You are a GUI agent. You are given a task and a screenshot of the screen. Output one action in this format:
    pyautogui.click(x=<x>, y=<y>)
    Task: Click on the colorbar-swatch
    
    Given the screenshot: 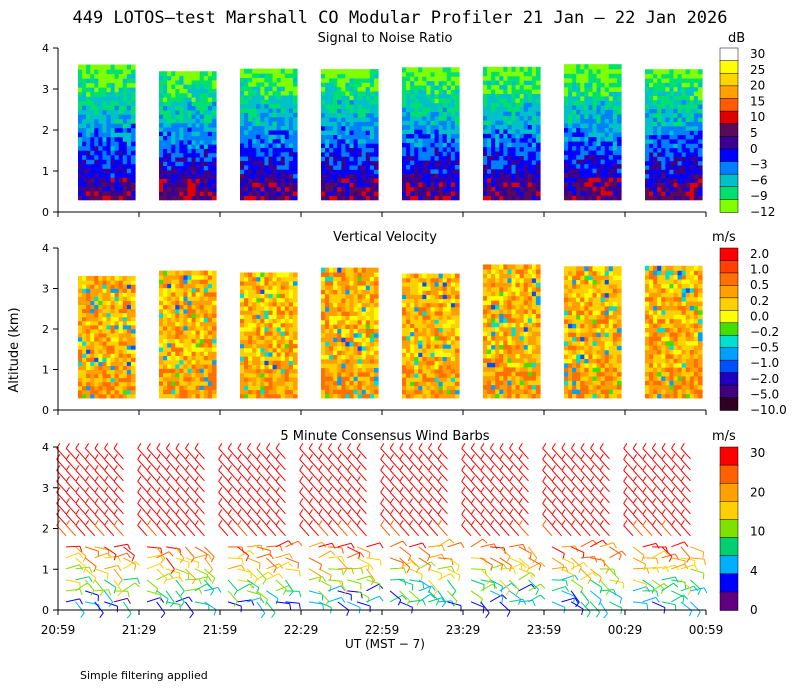 What is the action you would take?
    pyautogui.click(x=729, y=168)
    